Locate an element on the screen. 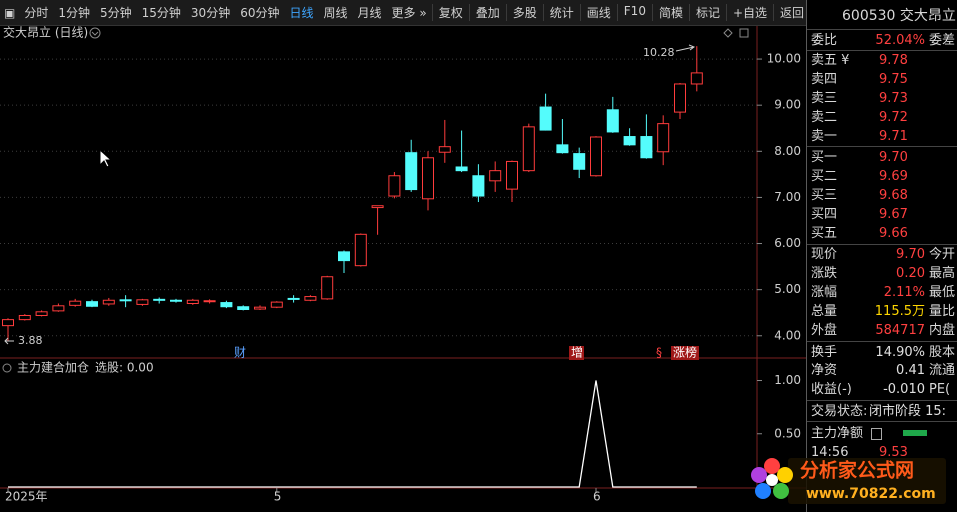 This screenshot has width=957, height=512. quote-row: 卖一 9.71 is located at coordinates (882, 136).